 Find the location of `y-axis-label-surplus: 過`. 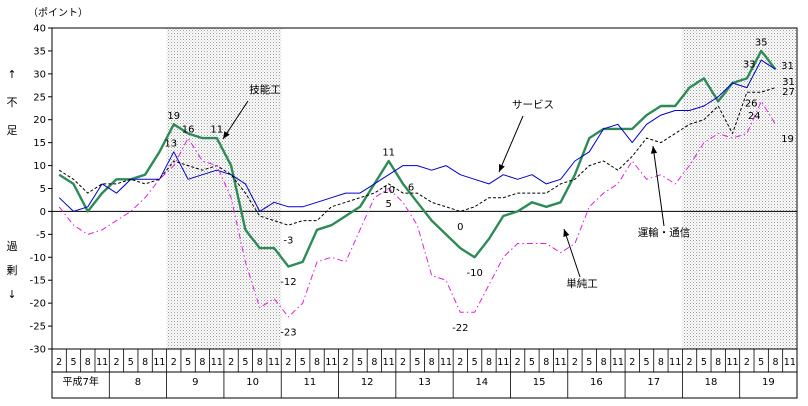

y-axis-label-surplus: 過 is located at coordinates (12, 246).